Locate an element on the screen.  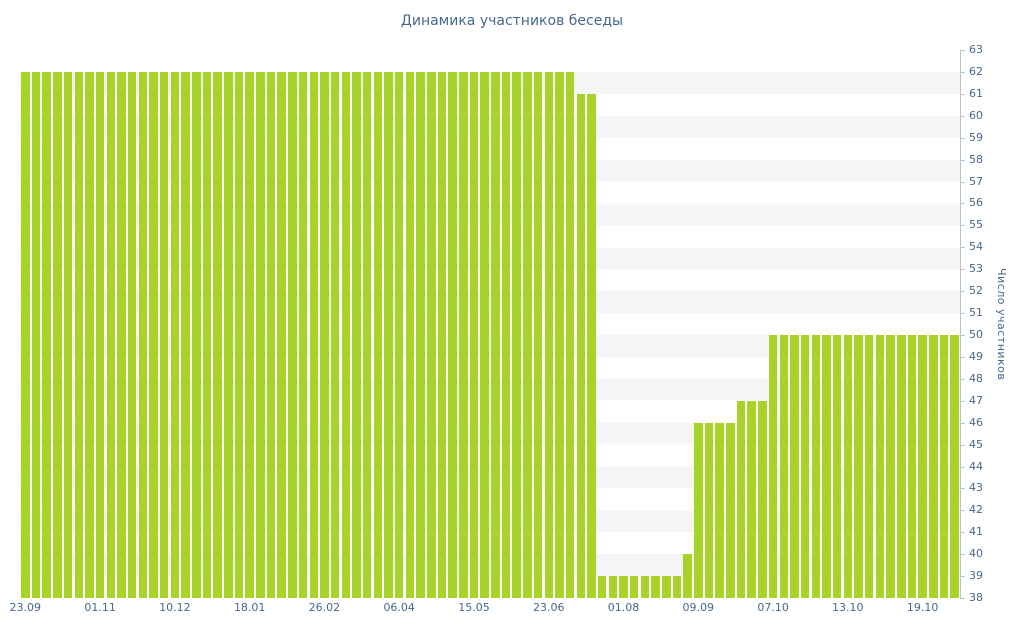
x-tick-label: 07.10 is located at coordinates (773, 607).